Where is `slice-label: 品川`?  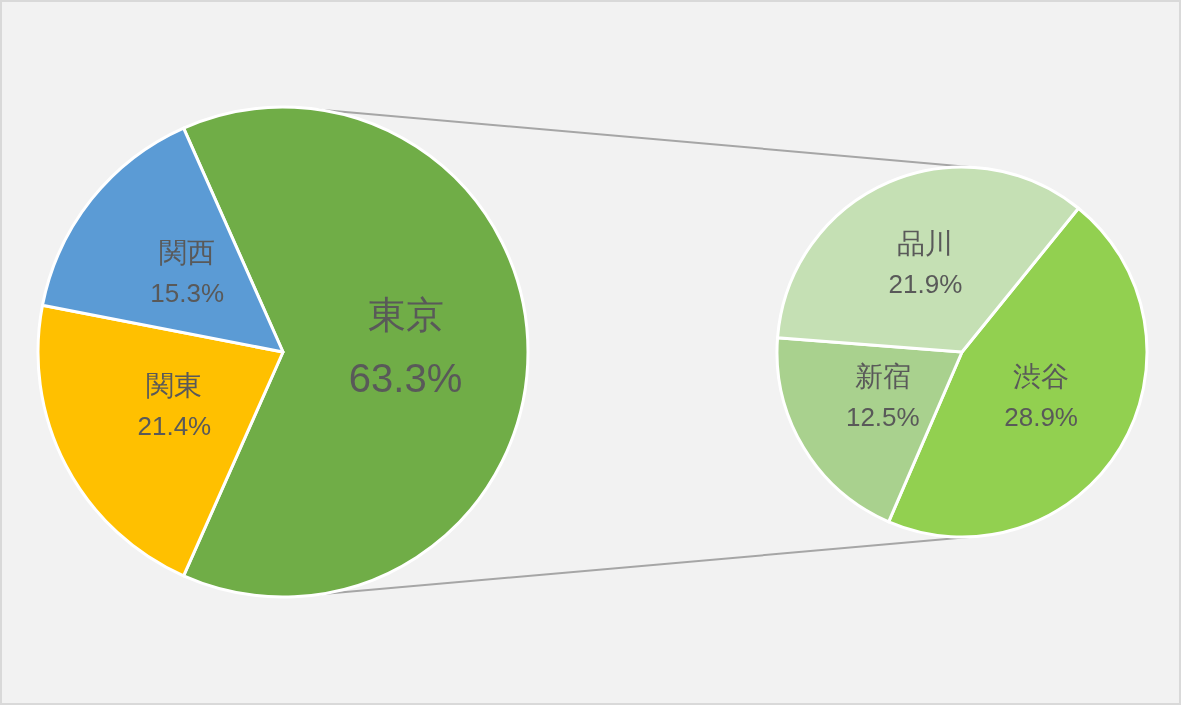
slice-label: 品川 is located at coordinates (925, 244).